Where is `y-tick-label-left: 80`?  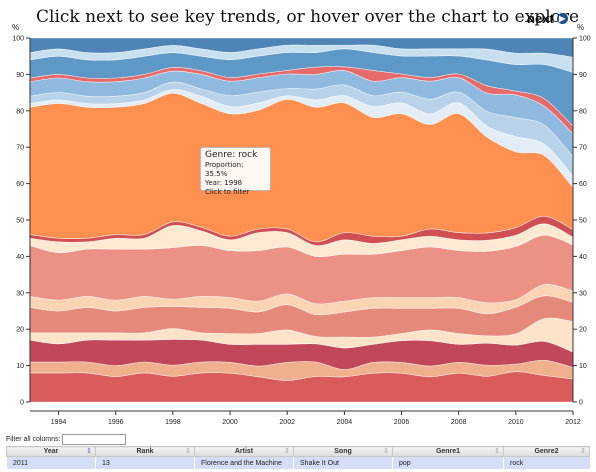
y-tick-label-left: 80 is located at coordinates (20, 111).